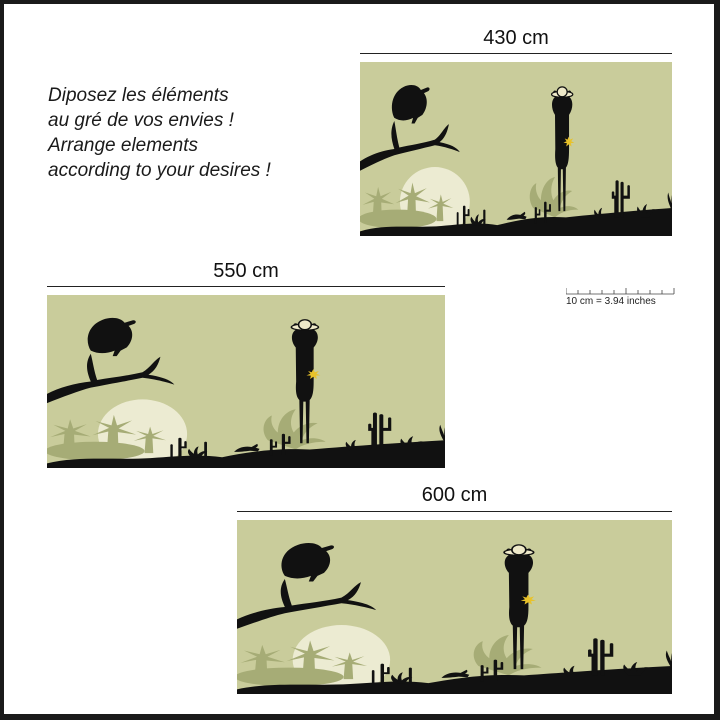  I want to click on scale-ruler-ticks, so click(620, 291).